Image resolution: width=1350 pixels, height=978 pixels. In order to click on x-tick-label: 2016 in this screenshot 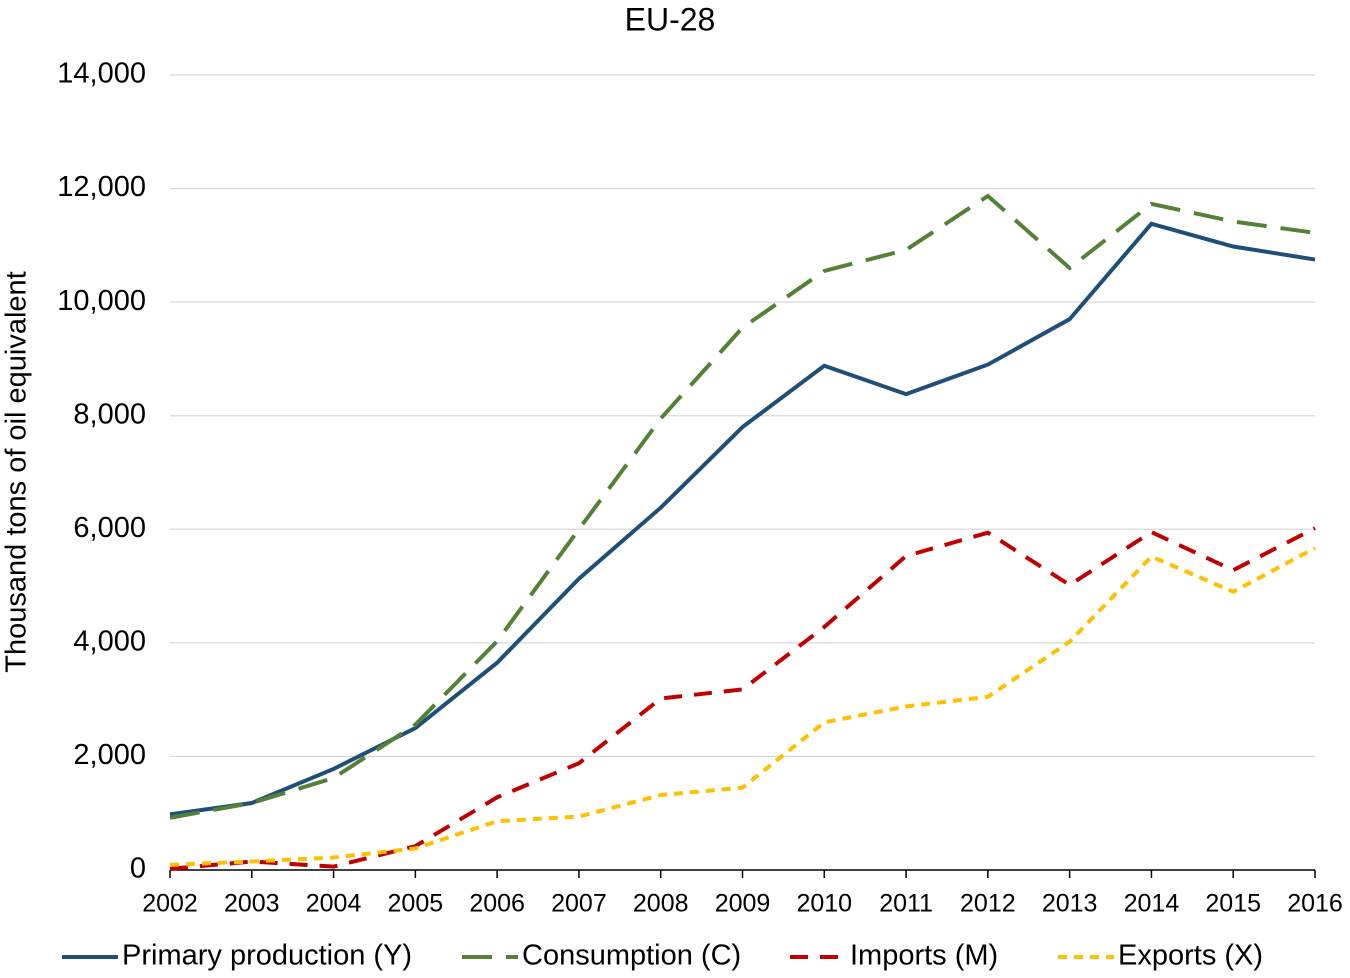, I will do `click(1315, 904)`.